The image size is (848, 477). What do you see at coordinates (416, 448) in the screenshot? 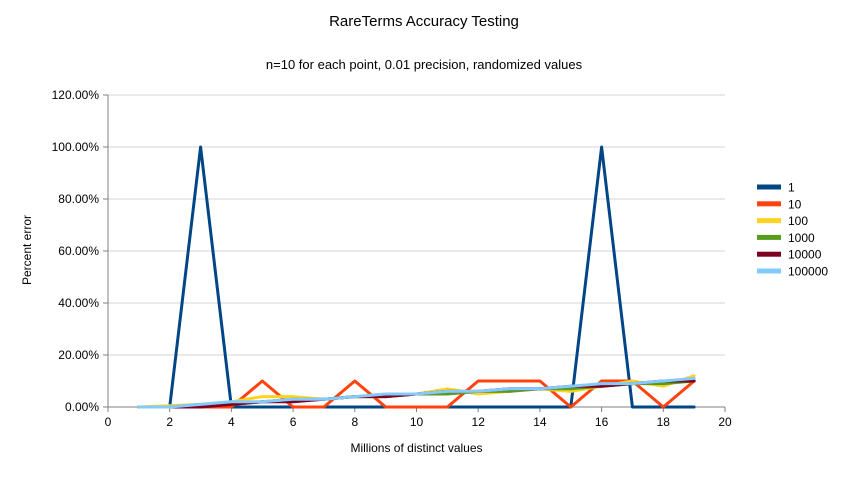
I see `x-axis-title: Millions of distinct values` at bounding box center [416, 448].